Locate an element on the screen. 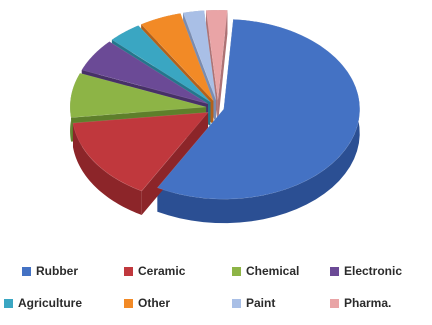  pie-side-ceramic is located at coordinates (107, 169).